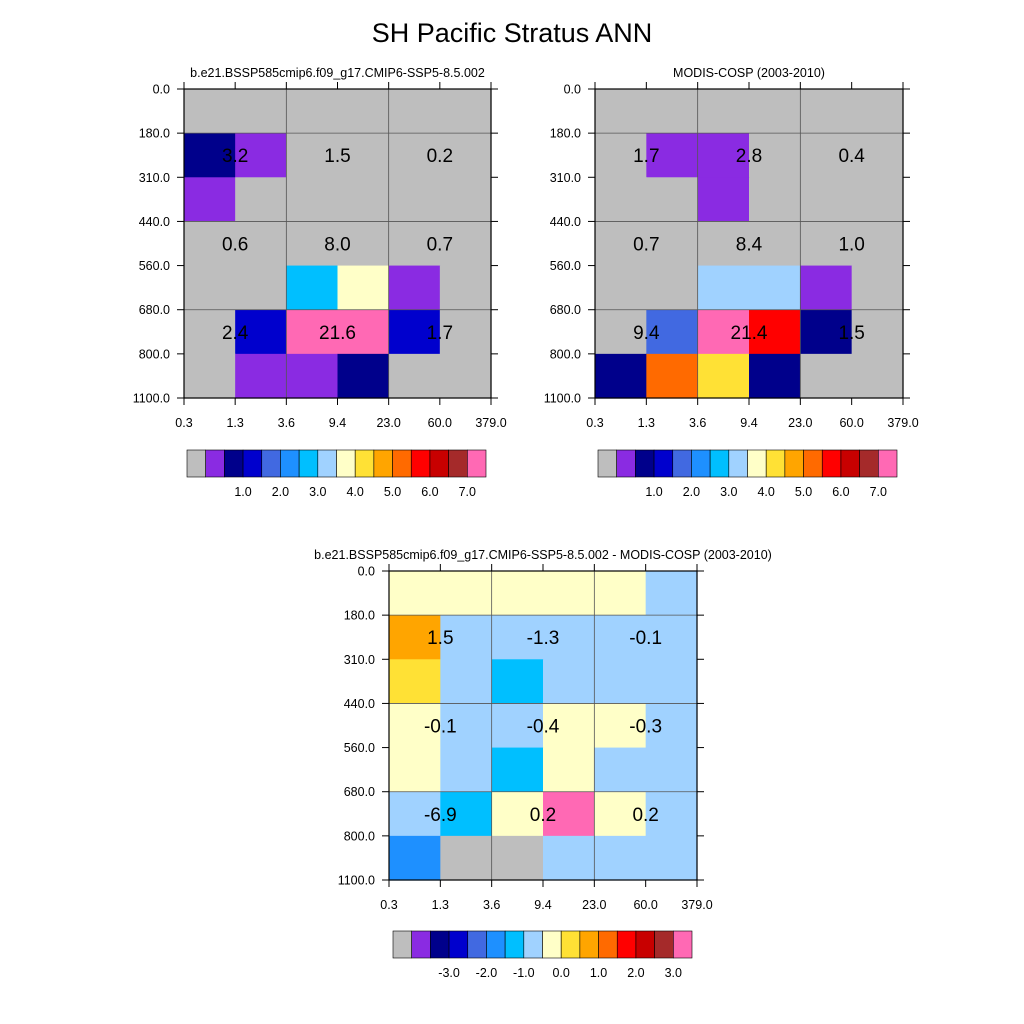 This screenshot has height=1024, width=1024. Describe the element at coordinates (749, 73) in the screenshot. I see `panel-title-obs: MODIS-COSP (2003-2010)` at that location.